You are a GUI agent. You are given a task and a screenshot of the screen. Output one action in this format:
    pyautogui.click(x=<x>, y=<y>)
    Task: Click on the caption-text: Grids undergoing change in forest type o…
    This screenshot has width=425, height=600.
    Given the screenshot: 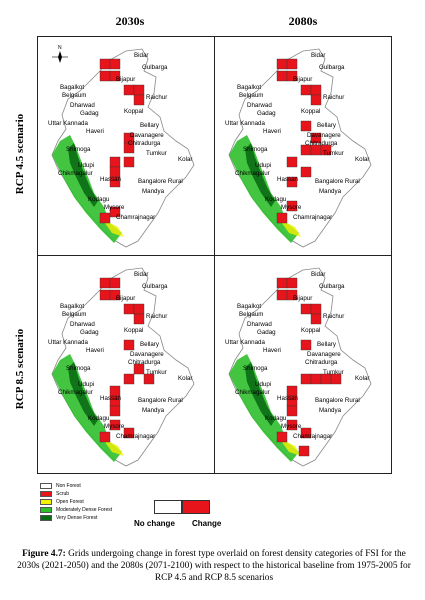 What is the action you would take?
    pyautogui.click(x=214, y=566)
    